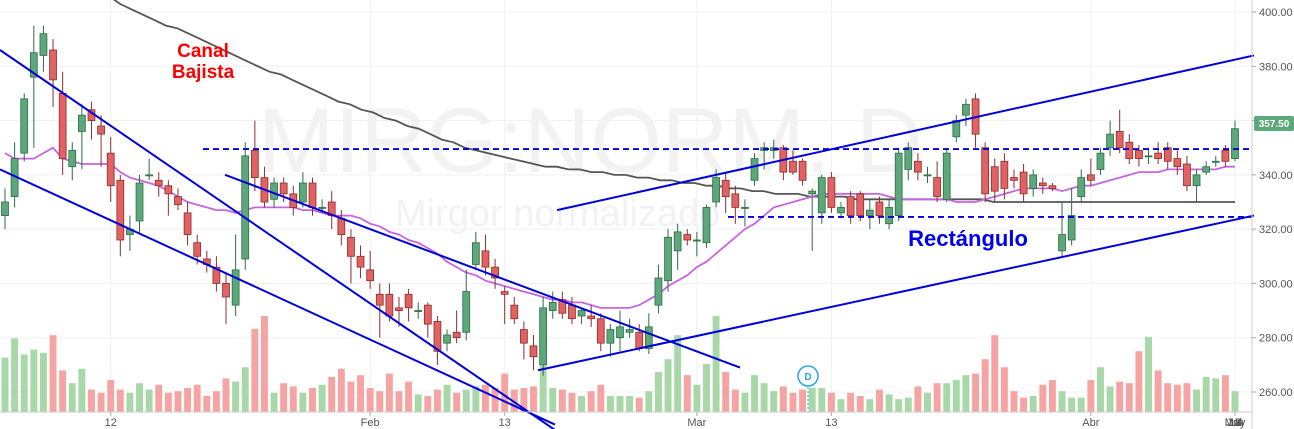 Image resolution: width=1294 pixels, height=429 pixels. What do you see at coordinates (111, 423) in the screenshot?
I see `time-tick-label: 12` at bounding box center [111, 423].